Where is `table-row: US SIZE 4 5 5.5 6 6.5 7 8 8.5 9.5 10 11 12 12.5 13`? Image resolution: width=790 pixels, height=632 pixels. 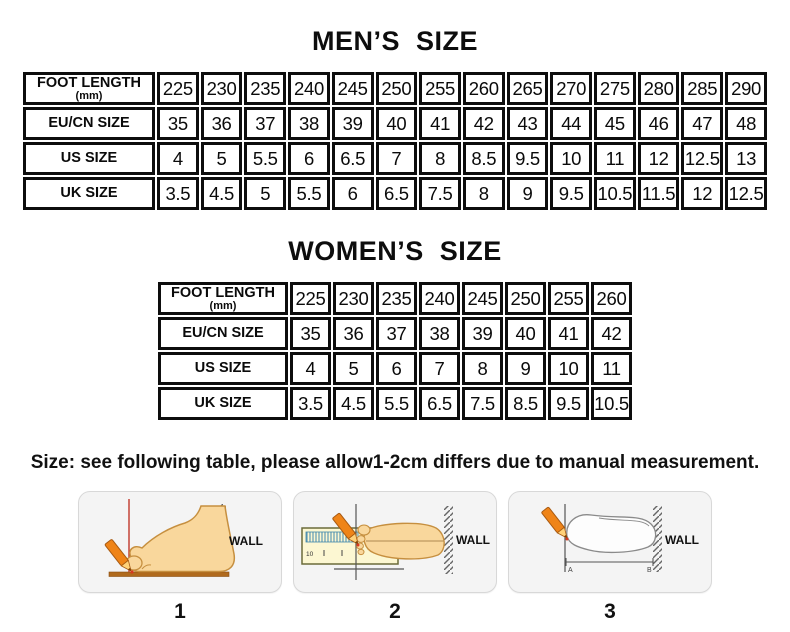 table-row: US SIZE 4 5 5.5 6 6.5 7 8 8.5 9.5 10 11 12 12.5 13 is located at coordinates (395, 158).